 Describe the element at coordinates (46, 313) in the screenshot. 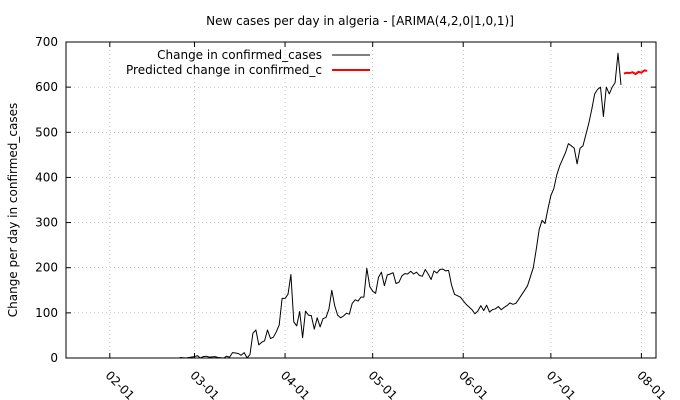

I see `y-tick-label: 100` at that location.